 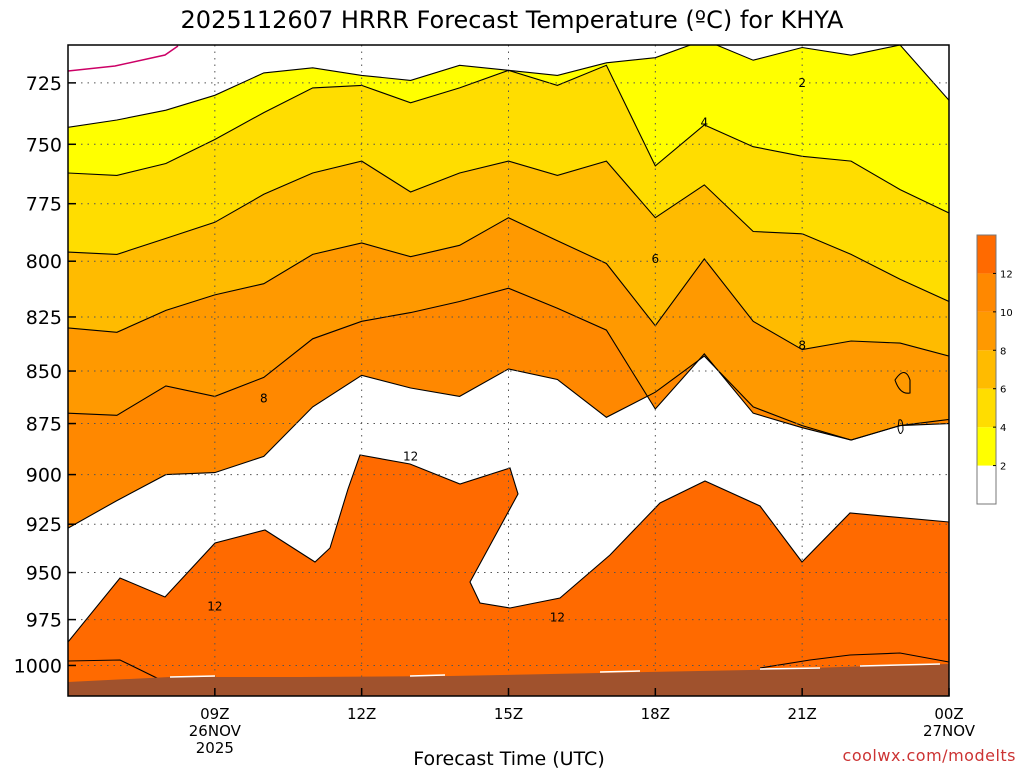 What do you see at coordinates (949, 731) in the screenshot?
I see `x-tick-label: 27NOV` at bounding box center [949, 731].